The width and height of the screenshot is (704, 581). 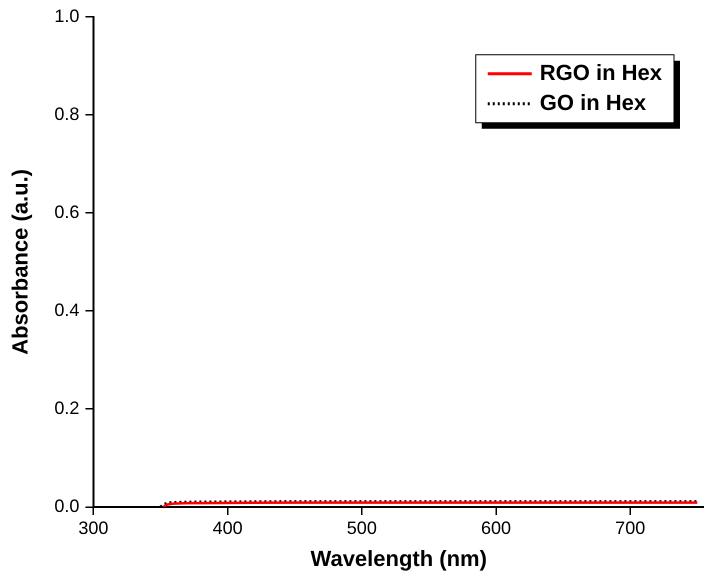 What do you see at coordinates (601, 72) in the screenshot?
I see `legend-label: RGO in Hex` at bounding box center [601, 72].